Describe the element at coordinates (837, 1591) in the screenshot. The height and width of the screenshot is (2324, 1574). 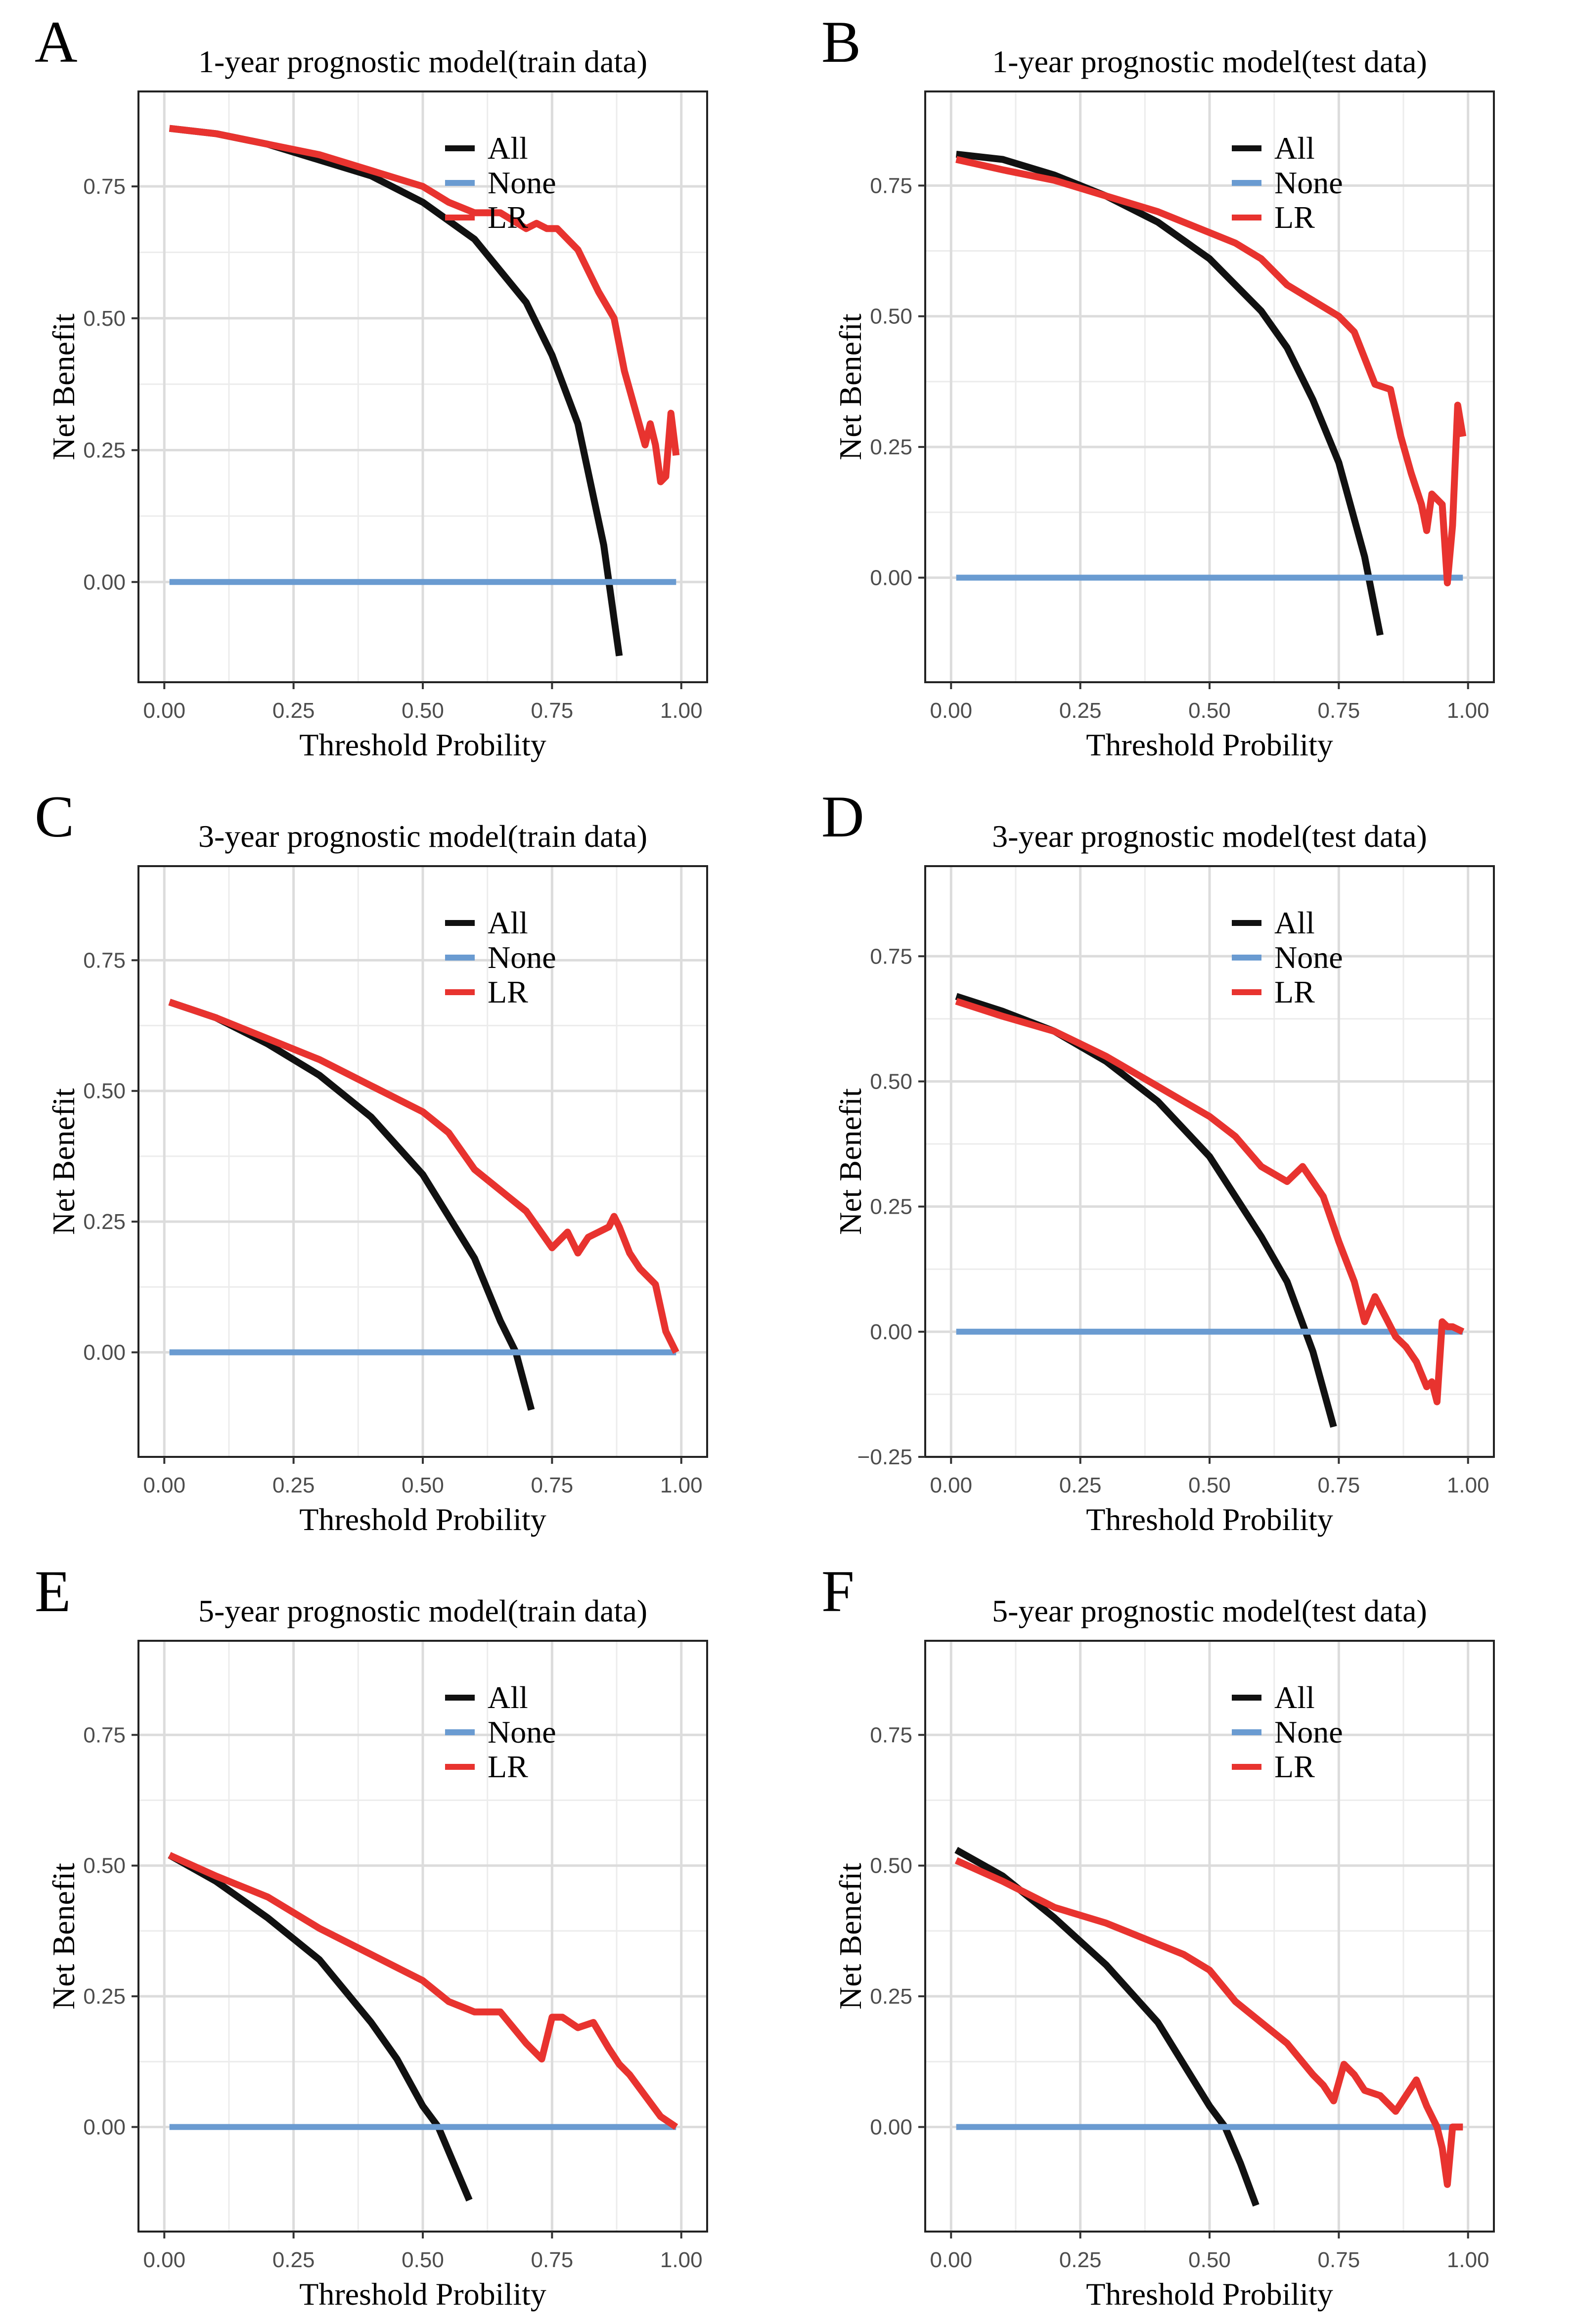
I see `panel-label: F` at that location.